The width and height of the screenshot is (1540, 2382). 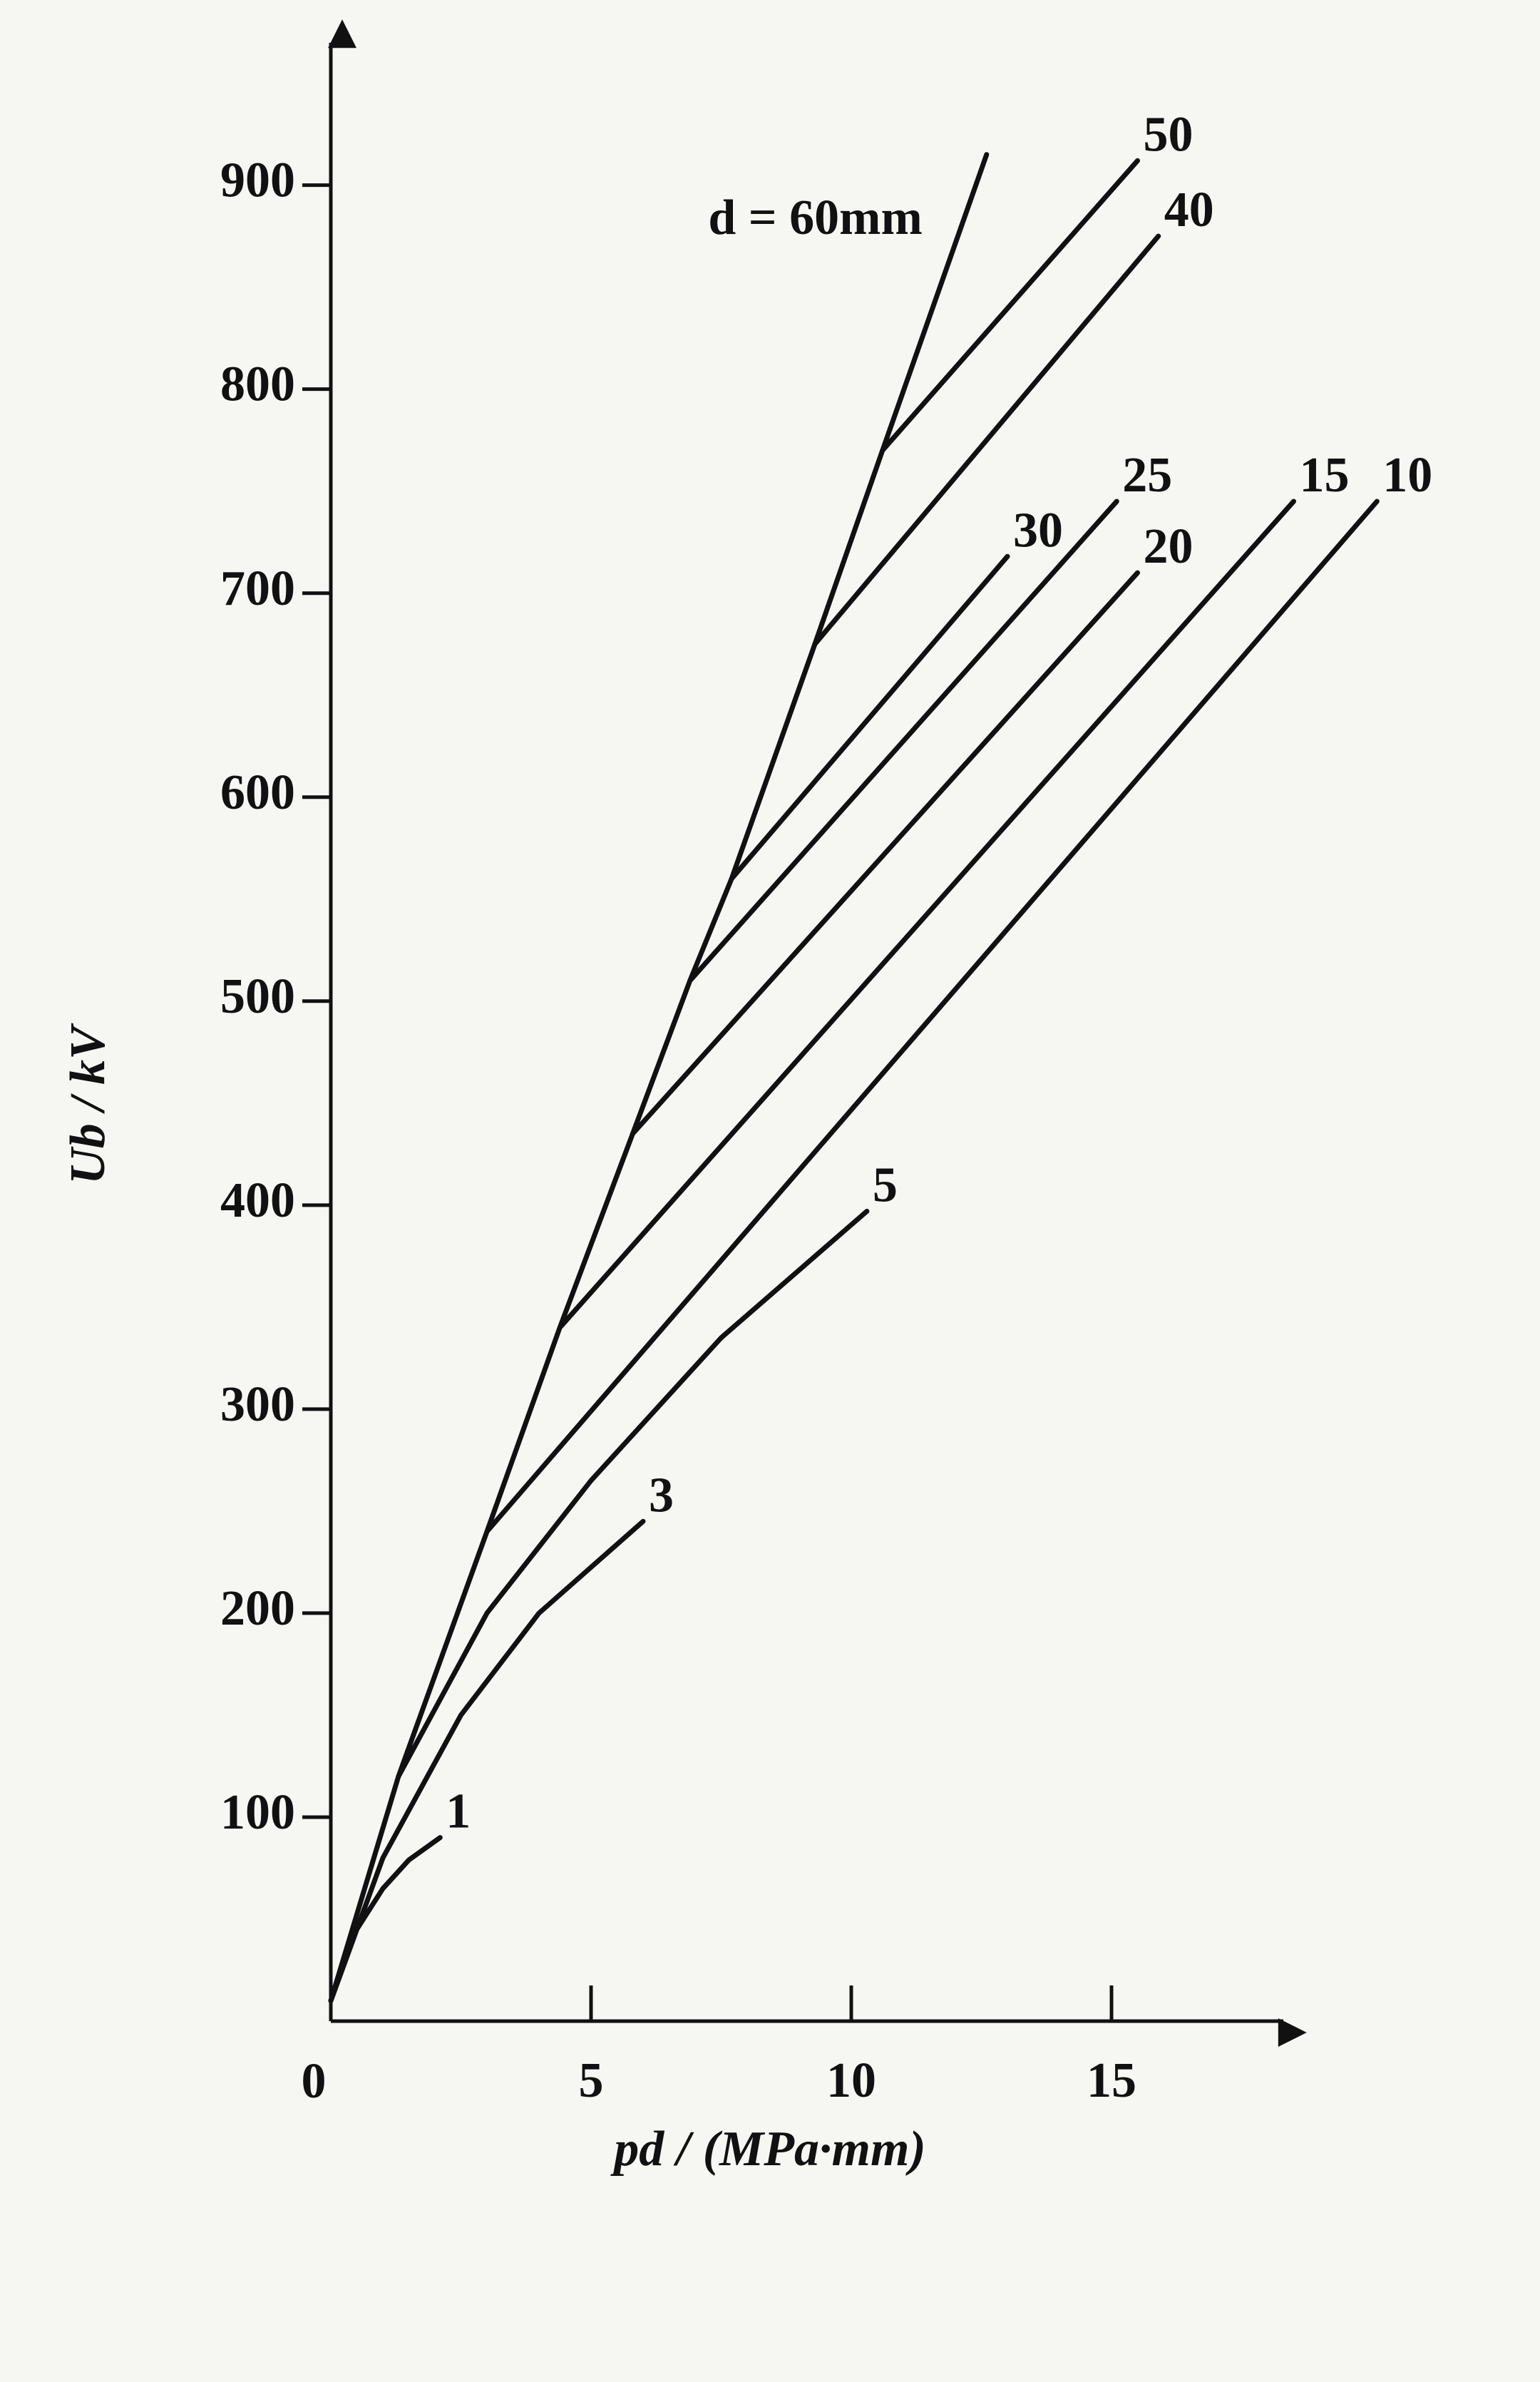 What do you see at coordinates (1169, 134) in the screenshot?
I see `line-label: 50` at bounding box center [1169, 134].